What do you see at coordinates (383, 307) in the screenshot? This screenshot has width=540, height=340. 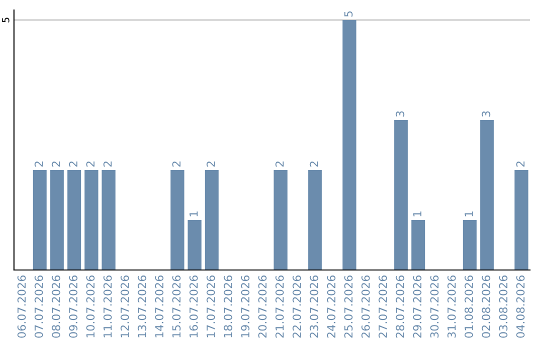 I see `x-tick-label: 27.07.2026` at bounding box center [383, 307].